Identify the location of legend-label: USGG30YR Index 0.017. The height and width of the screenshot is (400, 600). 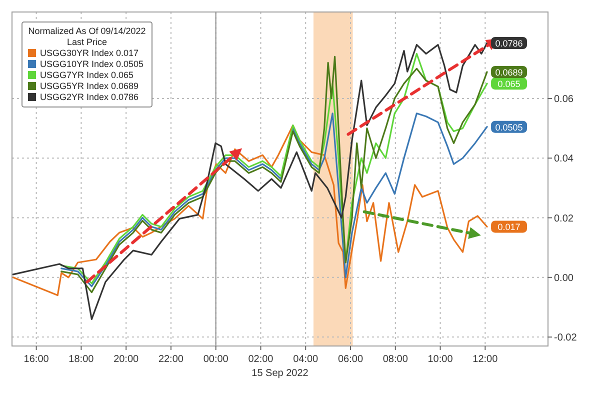
(89, 53).